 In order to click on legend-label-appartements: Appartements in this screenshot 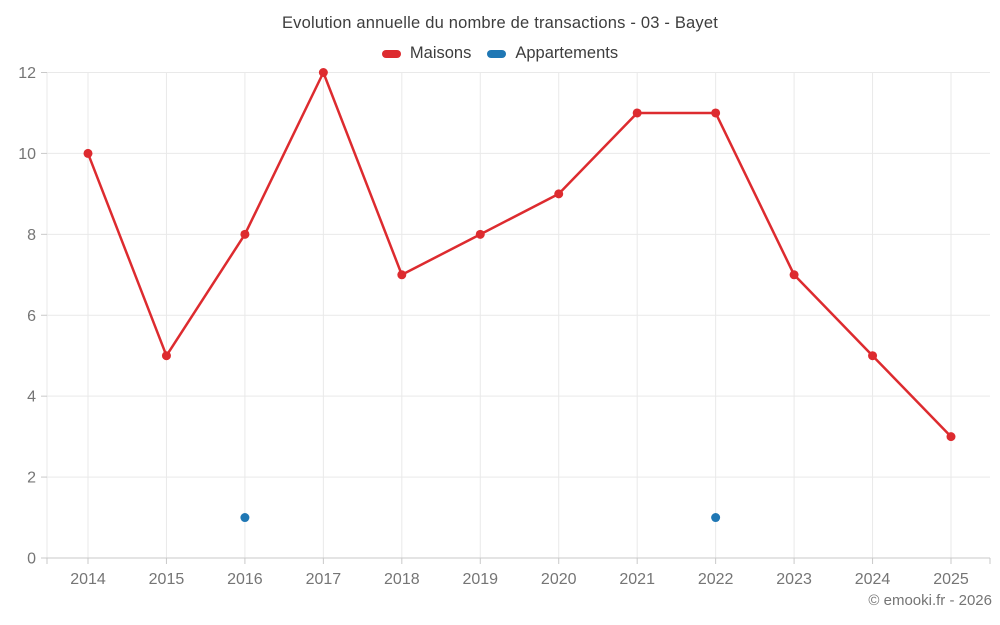, I will do `click(567, 53)`.